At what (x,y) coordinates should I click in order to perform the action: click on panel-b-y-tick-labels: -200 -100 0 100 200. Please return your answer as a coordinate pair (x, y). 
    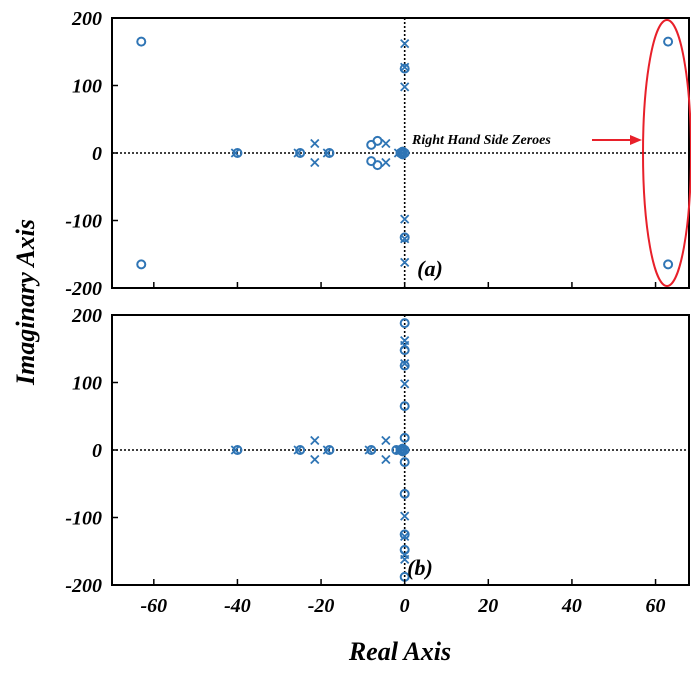
    Looking at the image, I should click on (91, 451).